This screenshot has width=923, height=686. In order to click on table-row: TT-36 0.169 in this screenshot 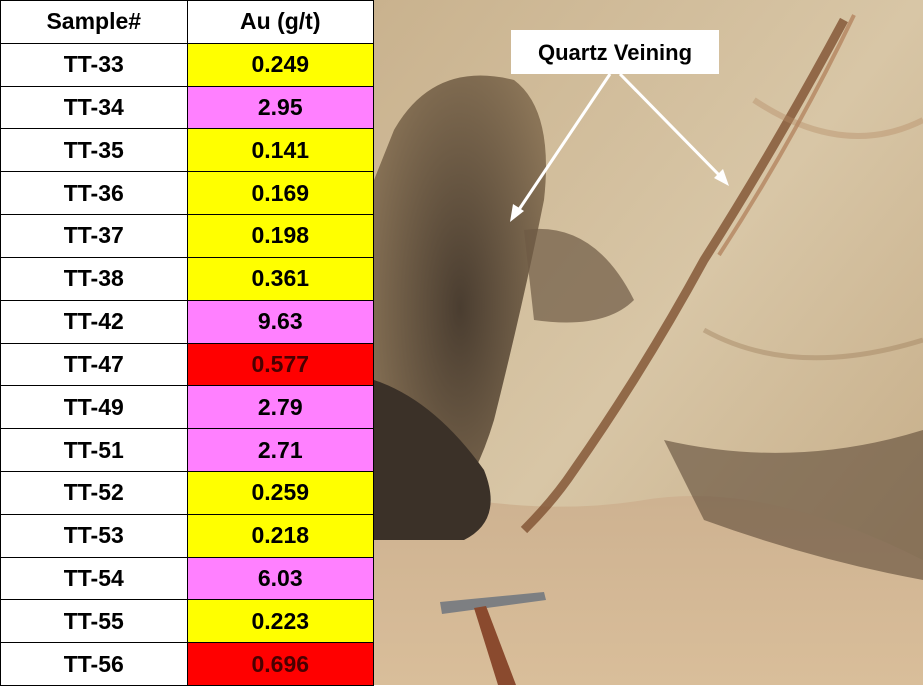, I will do `click(187, 193)`.